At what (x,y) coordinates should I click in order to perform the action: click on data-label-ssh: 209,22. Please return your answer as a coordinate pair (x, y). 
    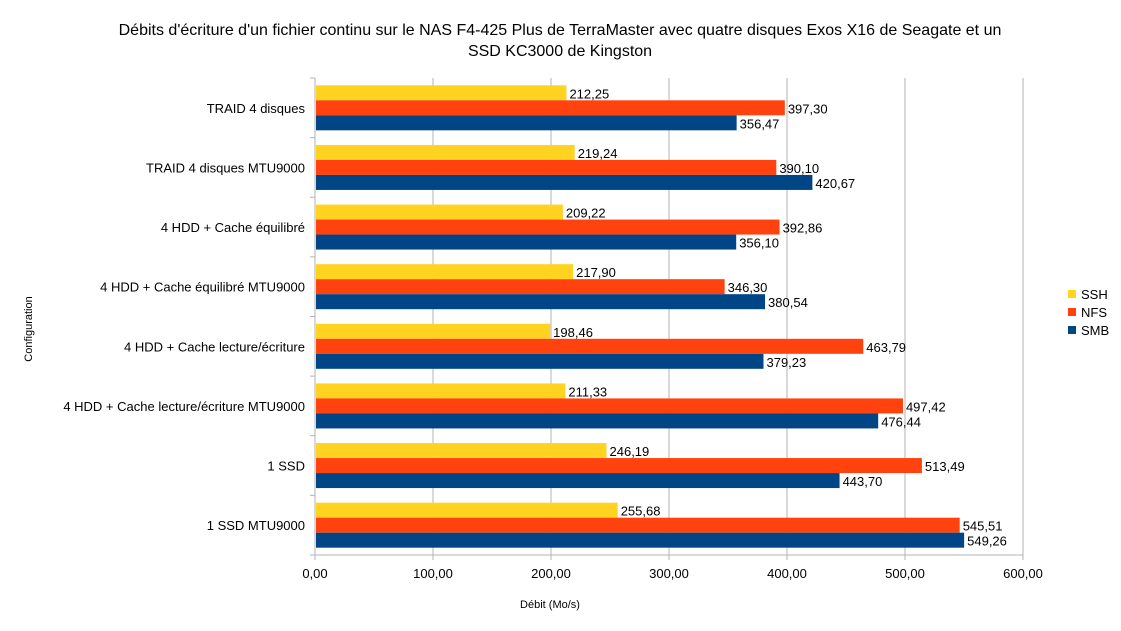
    Looking at the image, I should click on (586, 213).